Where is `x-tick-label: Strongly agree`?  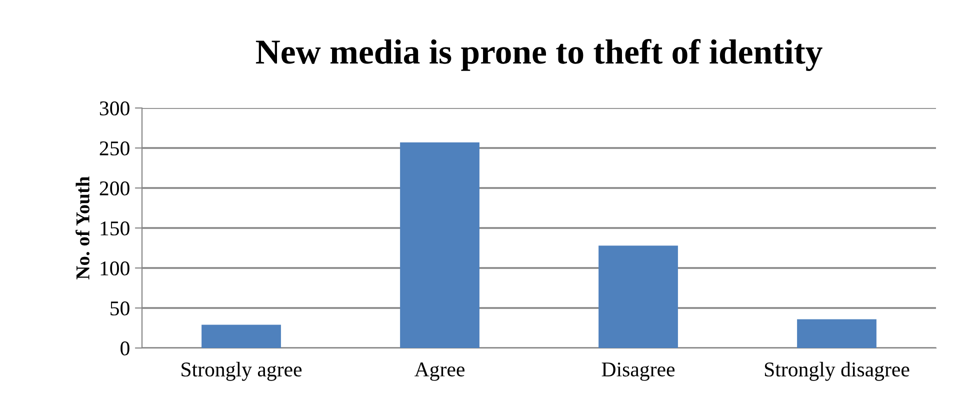
x-tick-label: Strongly agree is located at coordinates (242, 371).